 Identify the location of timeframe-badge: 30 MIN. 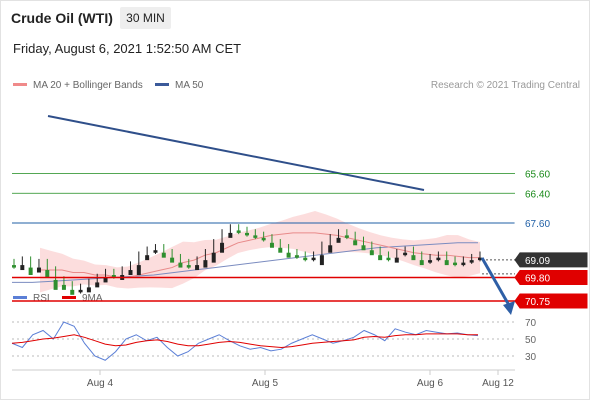
(145, 18).